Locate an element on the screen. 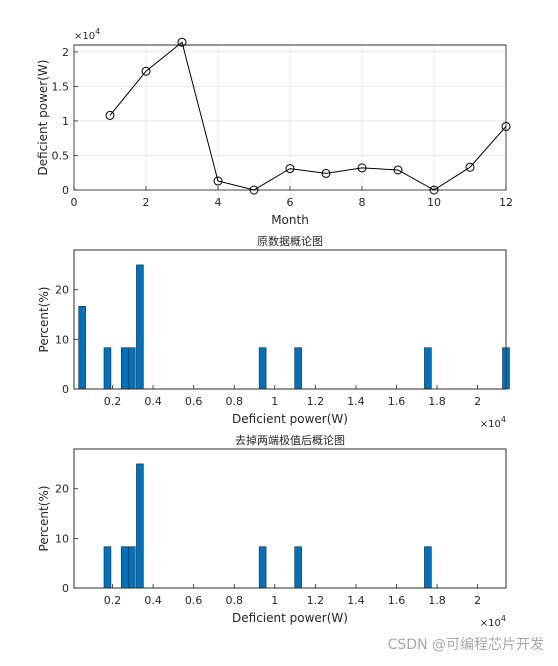  y-tick-label: 2 is located at coordinates (65, 52).